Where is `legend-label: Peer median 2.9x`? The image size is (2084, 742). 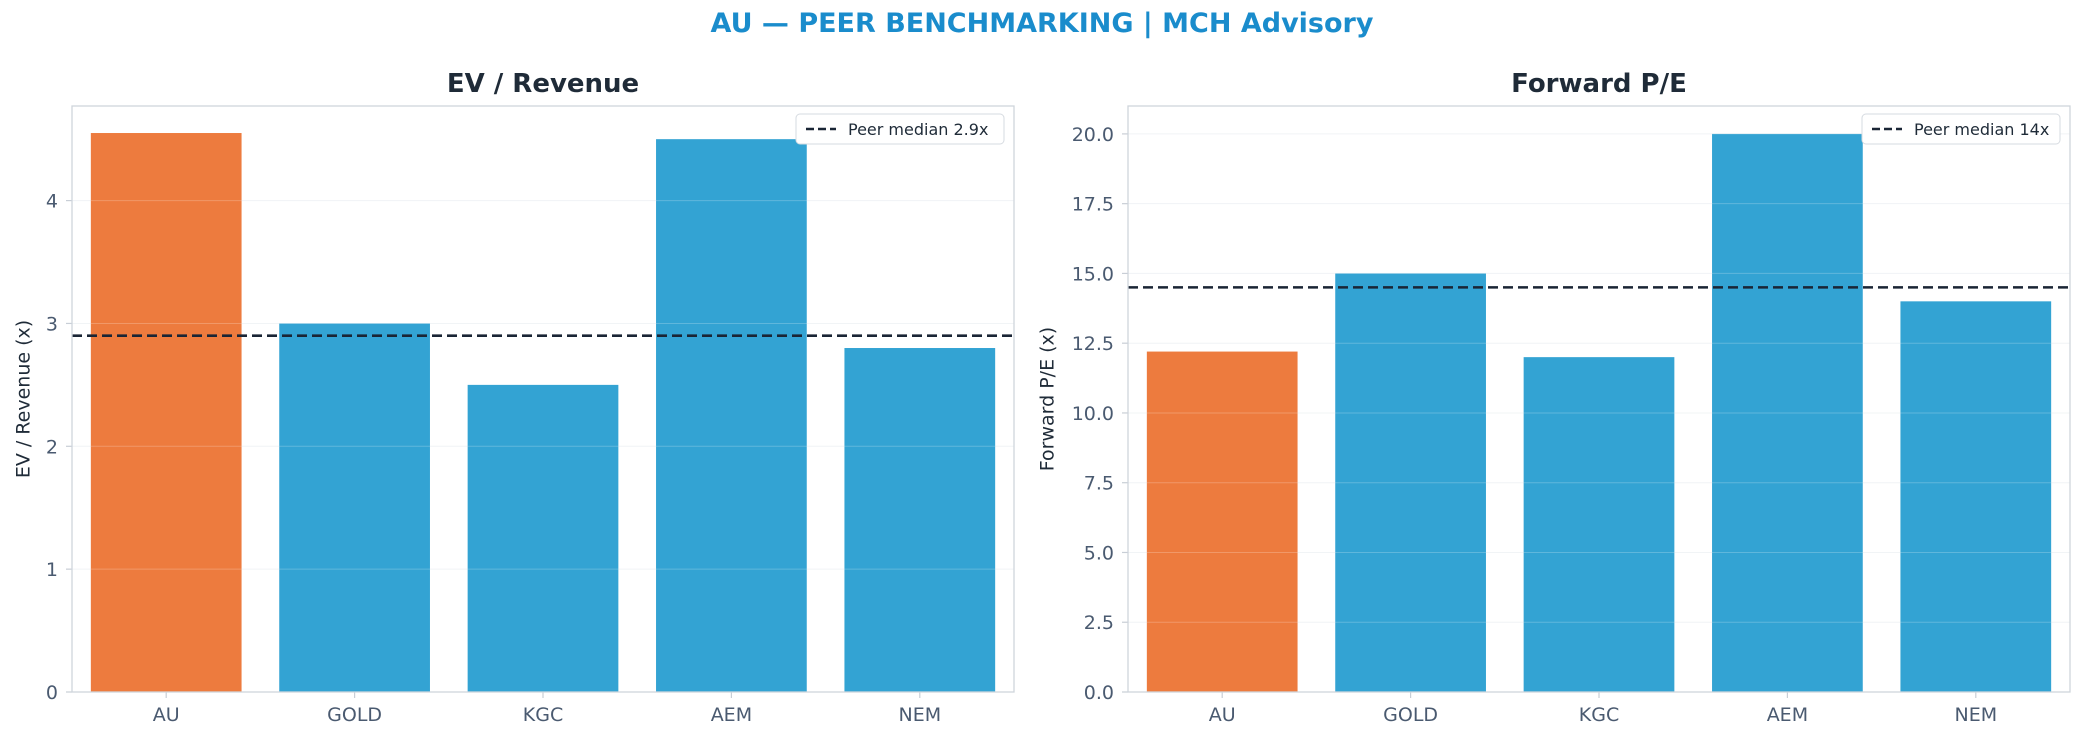 legend-label: Peer median 2.9x is located at coordinates (918, 129).